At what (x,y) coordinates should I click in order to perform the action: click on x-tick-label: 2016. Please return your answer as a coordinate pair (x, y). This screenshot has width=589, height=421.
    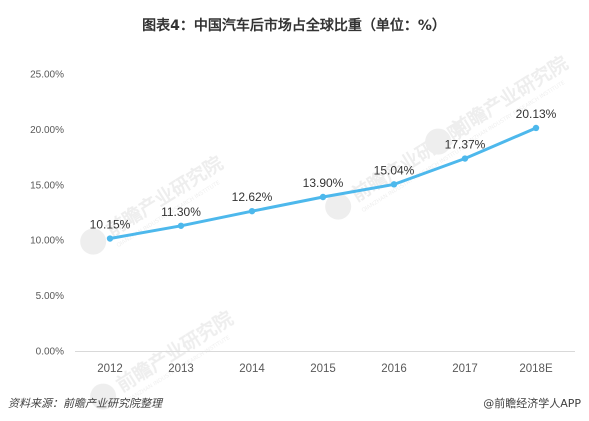
    Looking at the image, I should click on (394, 369).